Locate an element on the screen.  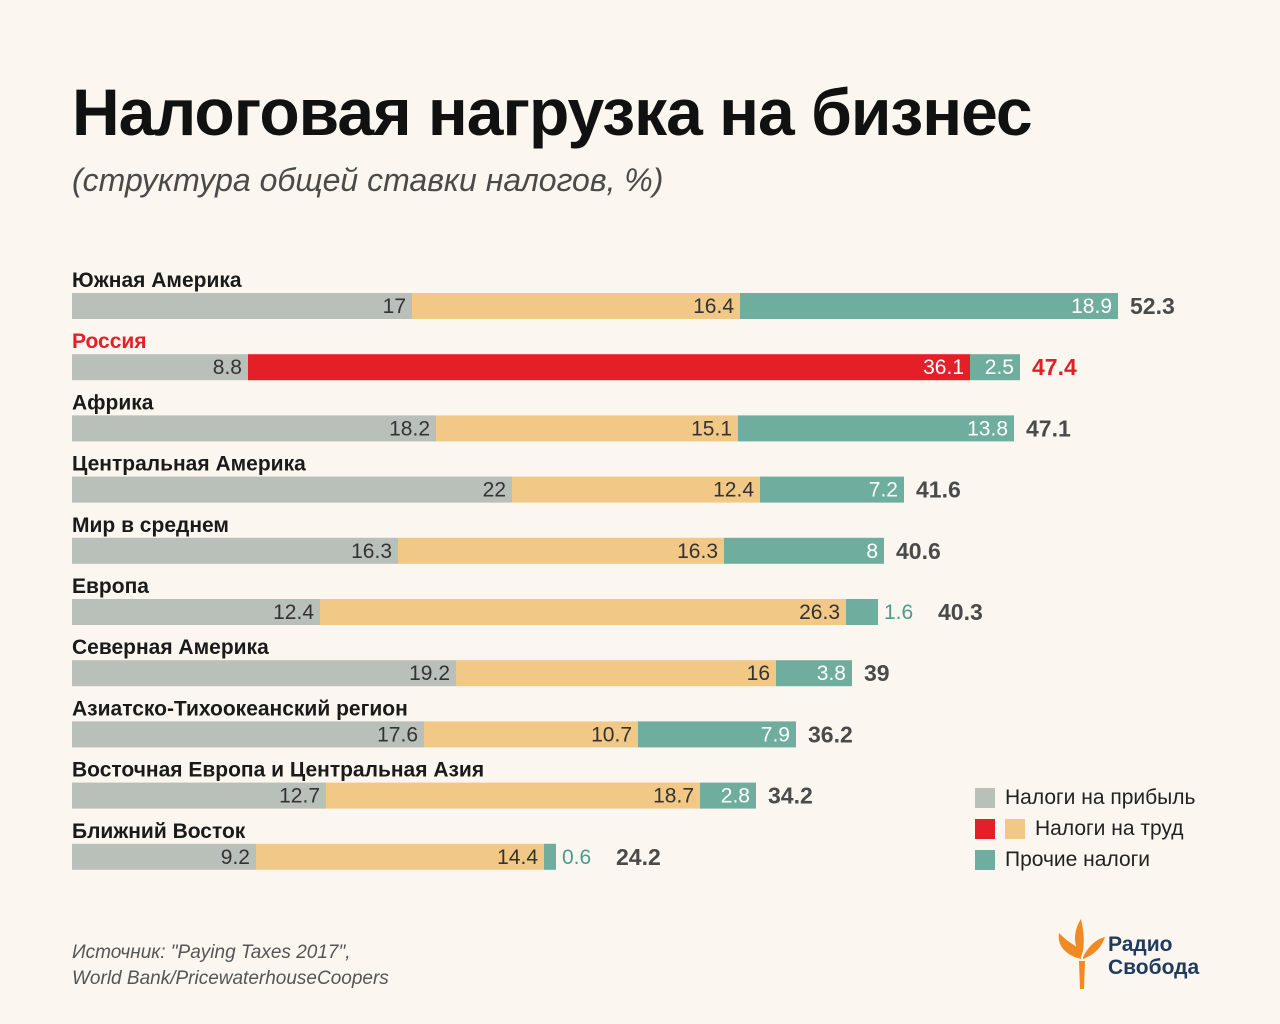
legend-item-labor: Налоги на труд is located at coordinates (1079, 829).